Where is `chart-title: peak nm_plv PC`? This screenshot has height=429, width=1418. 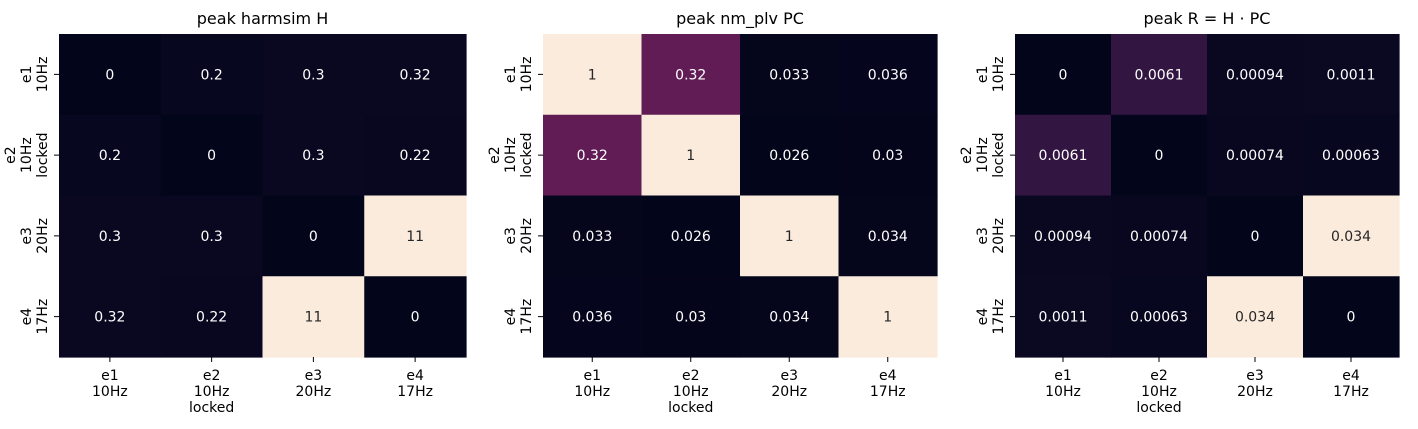
chart-title: peak nm_plv PC is located at coordinates (740, 19).